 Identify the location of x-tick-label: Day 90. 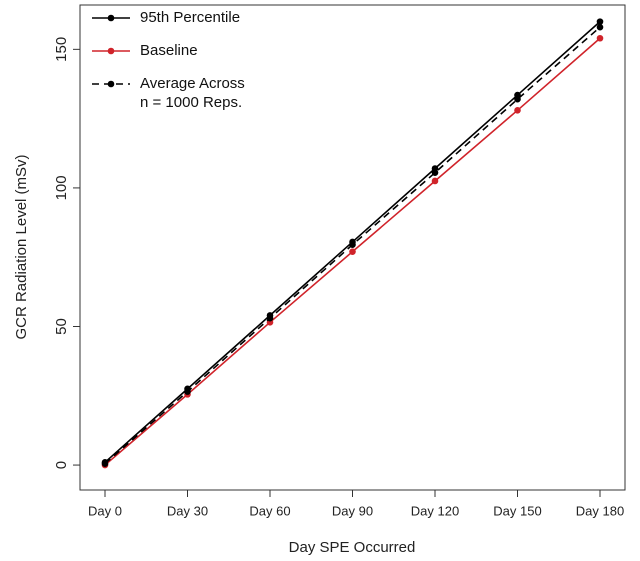
(352, 510).